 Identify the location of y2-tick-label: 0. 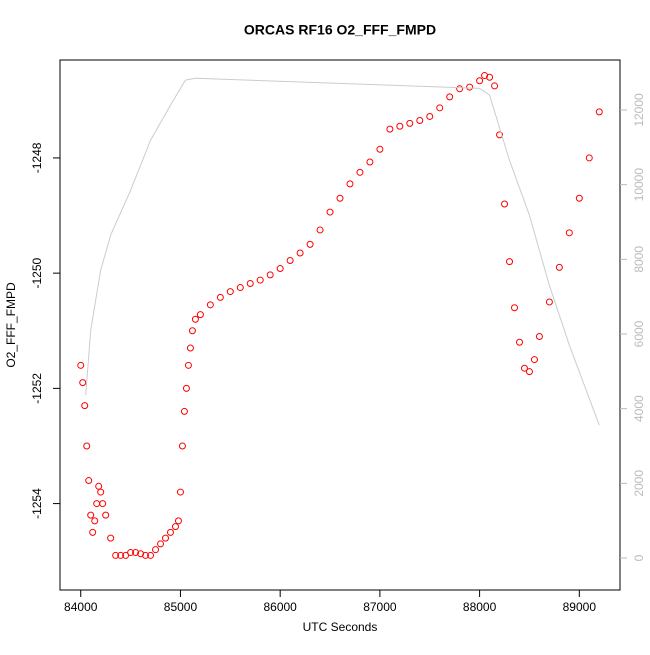
(639, 557).